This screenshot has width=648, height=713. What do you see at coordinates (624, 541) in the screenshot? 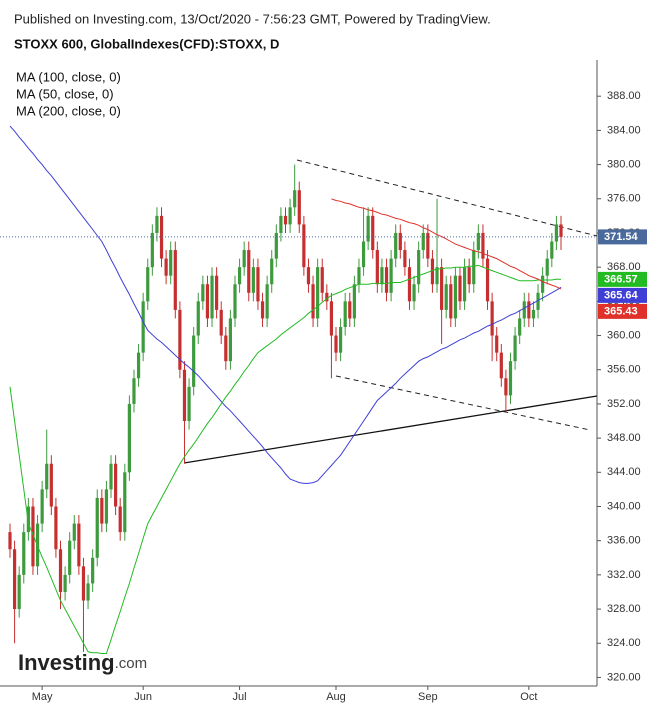
I see `y-tick-label: 336.00` at bounding box center [624, 541].